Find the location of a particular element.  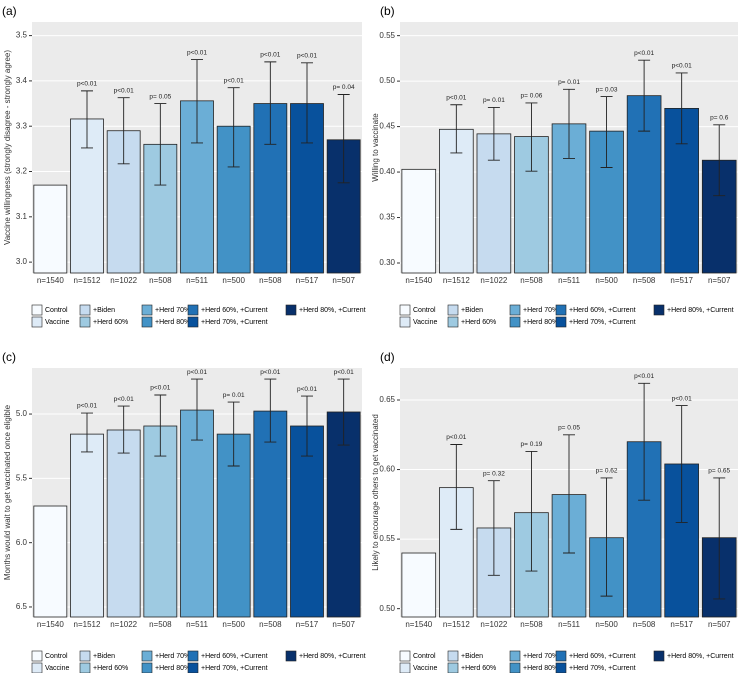

y-tick-label: 3.5 is located at coordinates (22, 35).